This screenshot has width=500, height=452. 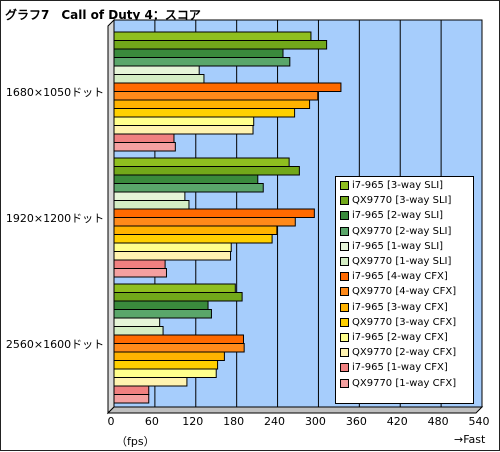 I want to click on x-tick-label: 540, so click(x=479, y=421).